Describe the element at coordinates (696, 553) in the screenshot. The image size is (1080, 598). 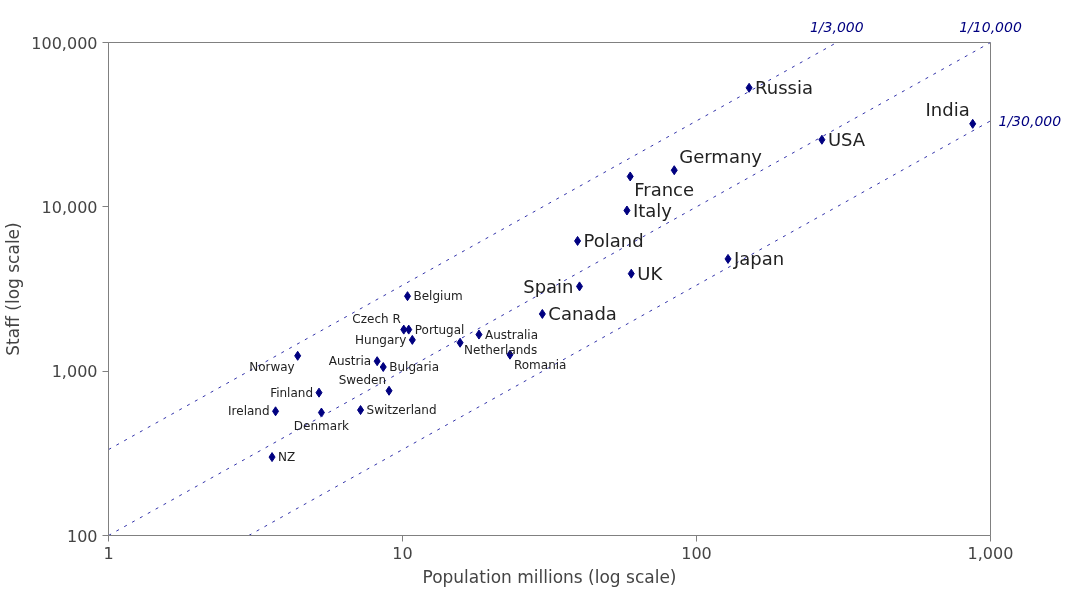
I see `x-tick-label: 100` at that location.